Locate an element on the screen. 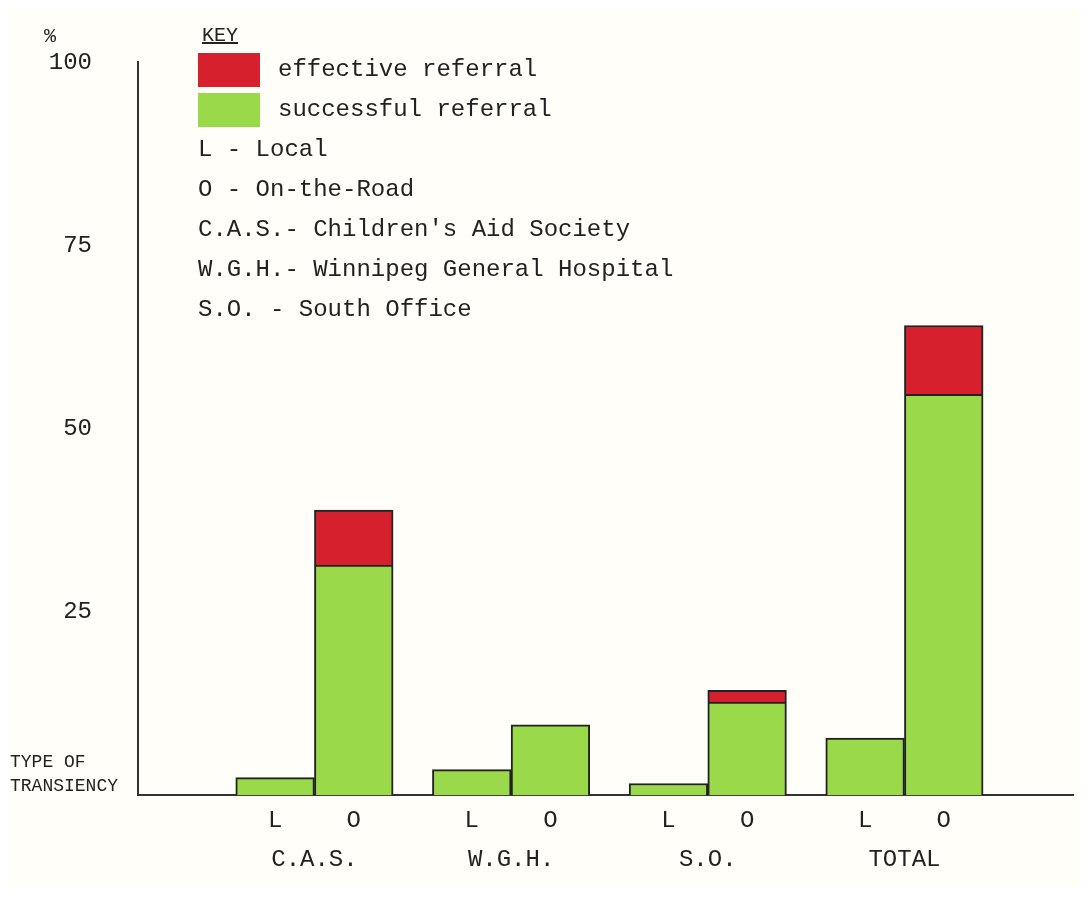 The width and height of the screenshot is (1091, 904). x-axis-title: TYPE OF TRANSIENCY is located at coordinates (64, 773).